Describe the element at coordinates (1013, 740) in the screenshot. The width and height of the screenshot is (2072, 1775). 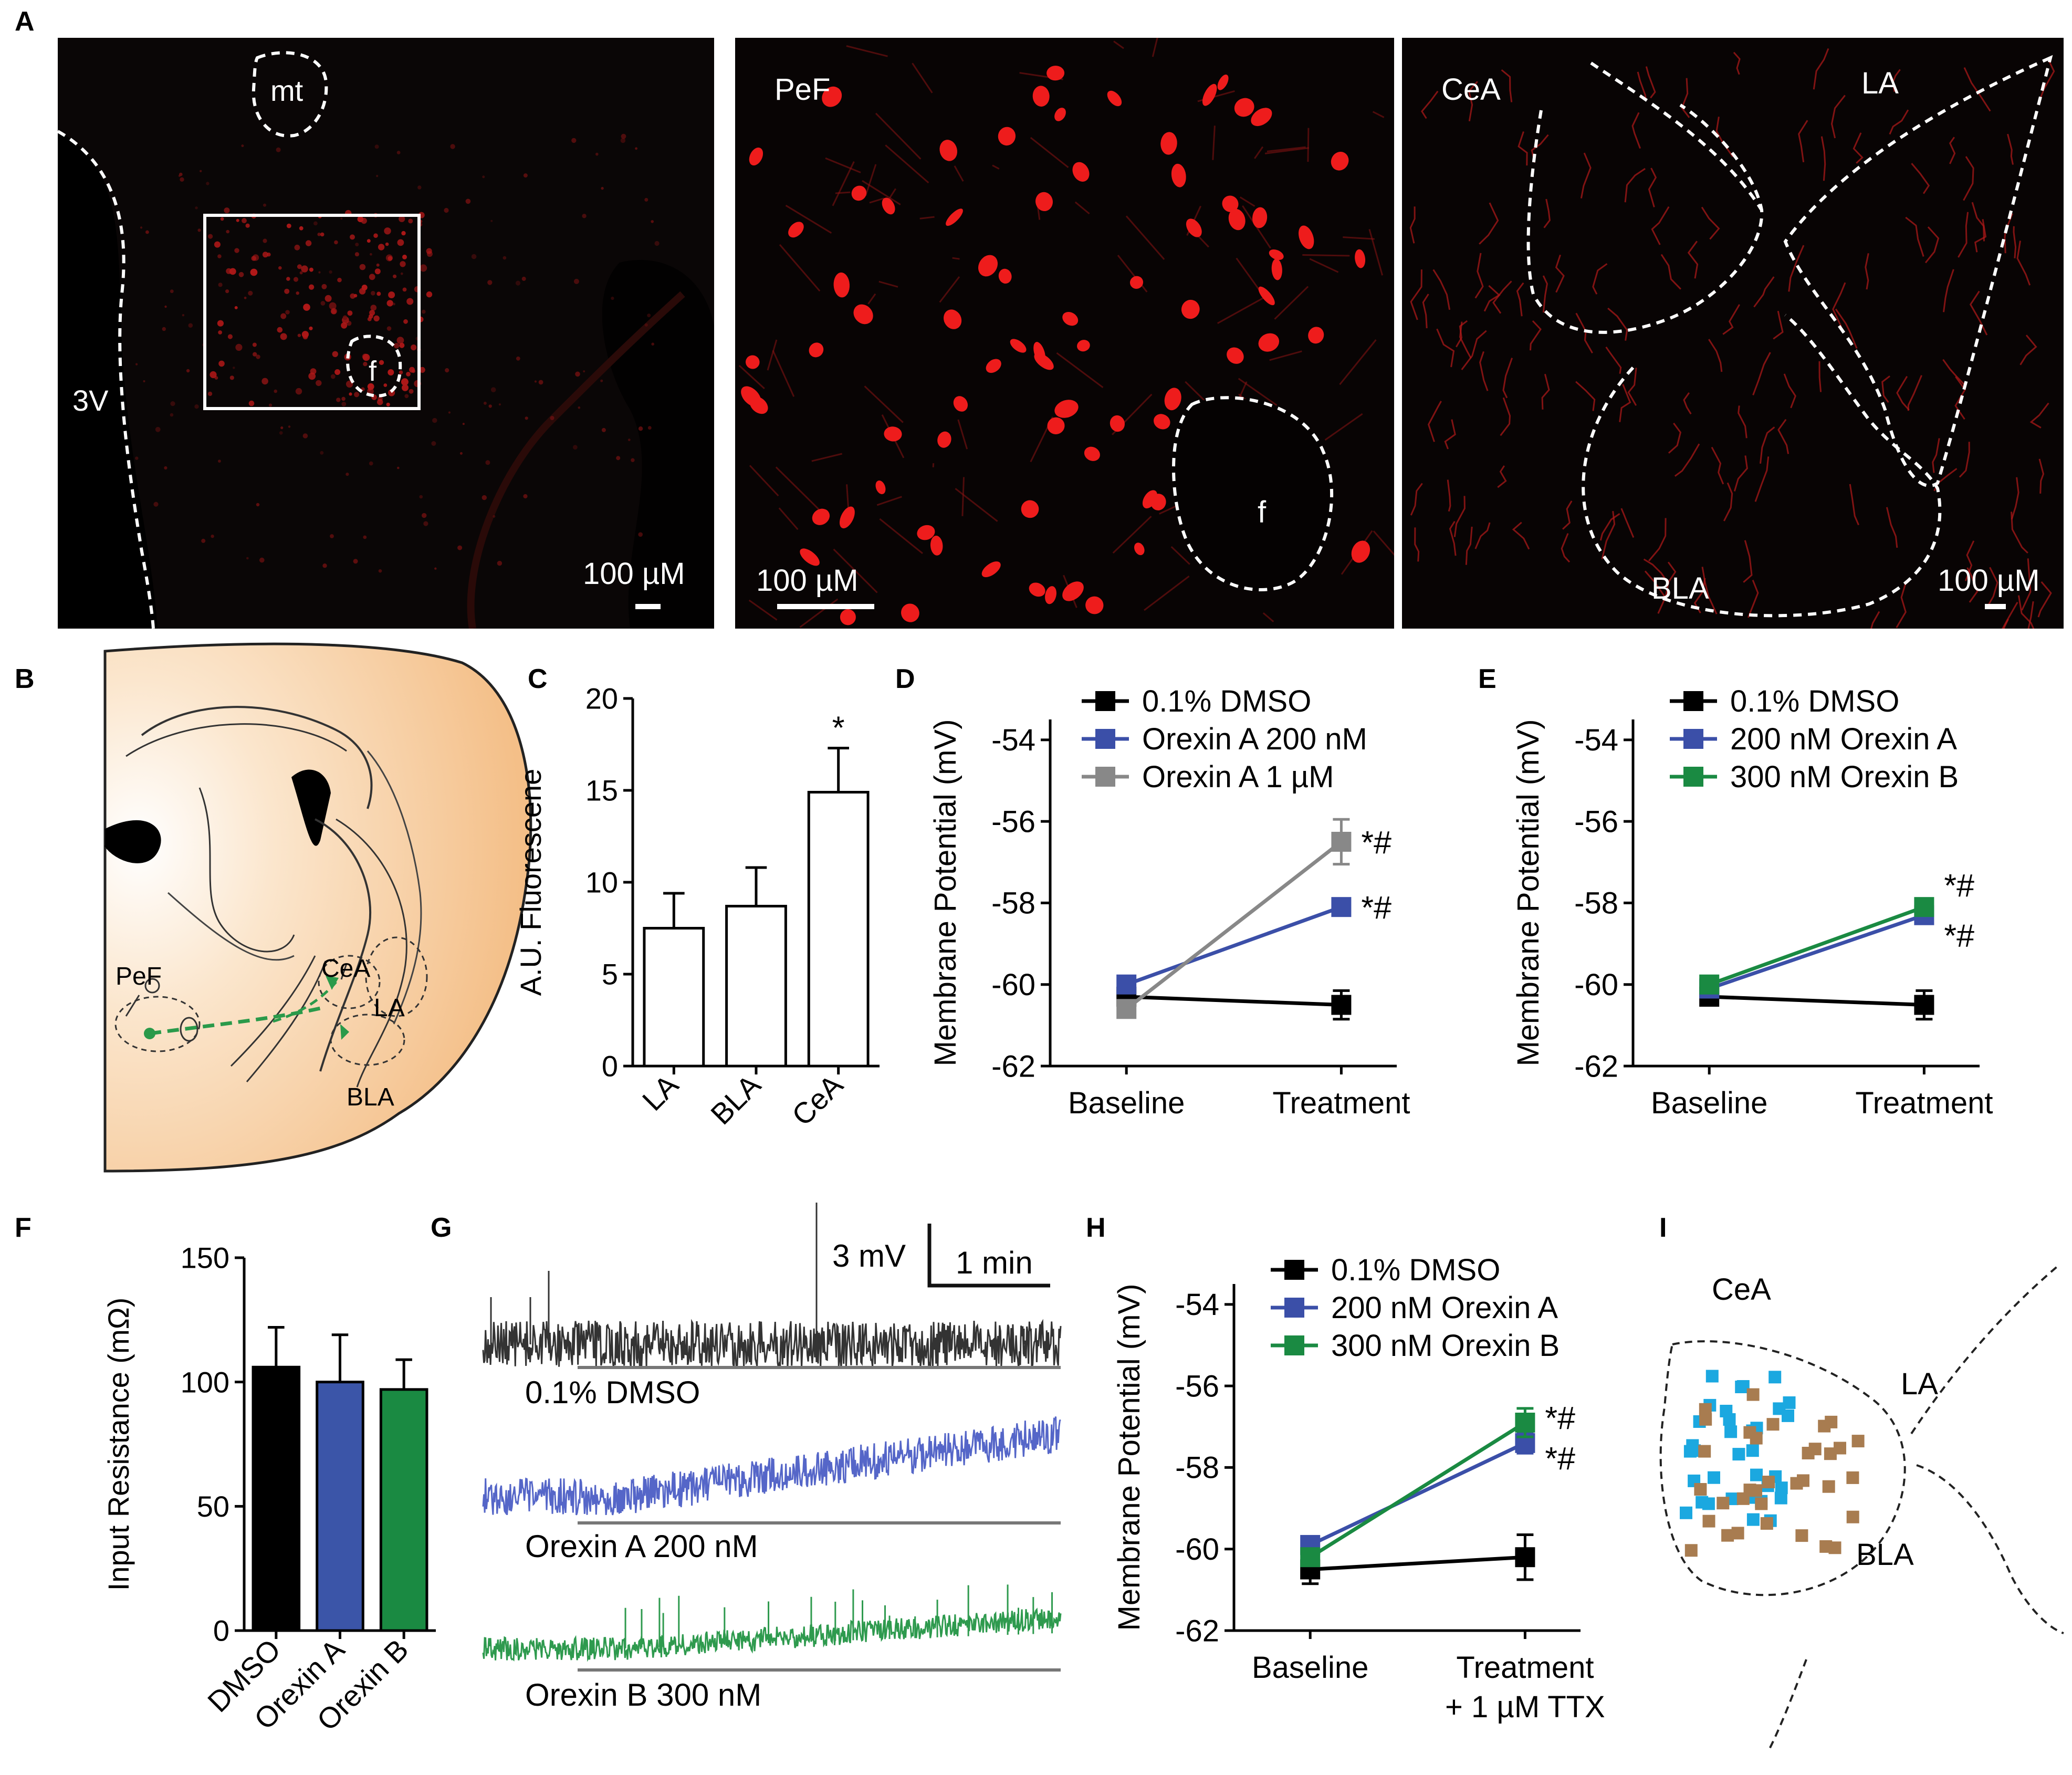
I see `y-tick-label: -54` at that location.